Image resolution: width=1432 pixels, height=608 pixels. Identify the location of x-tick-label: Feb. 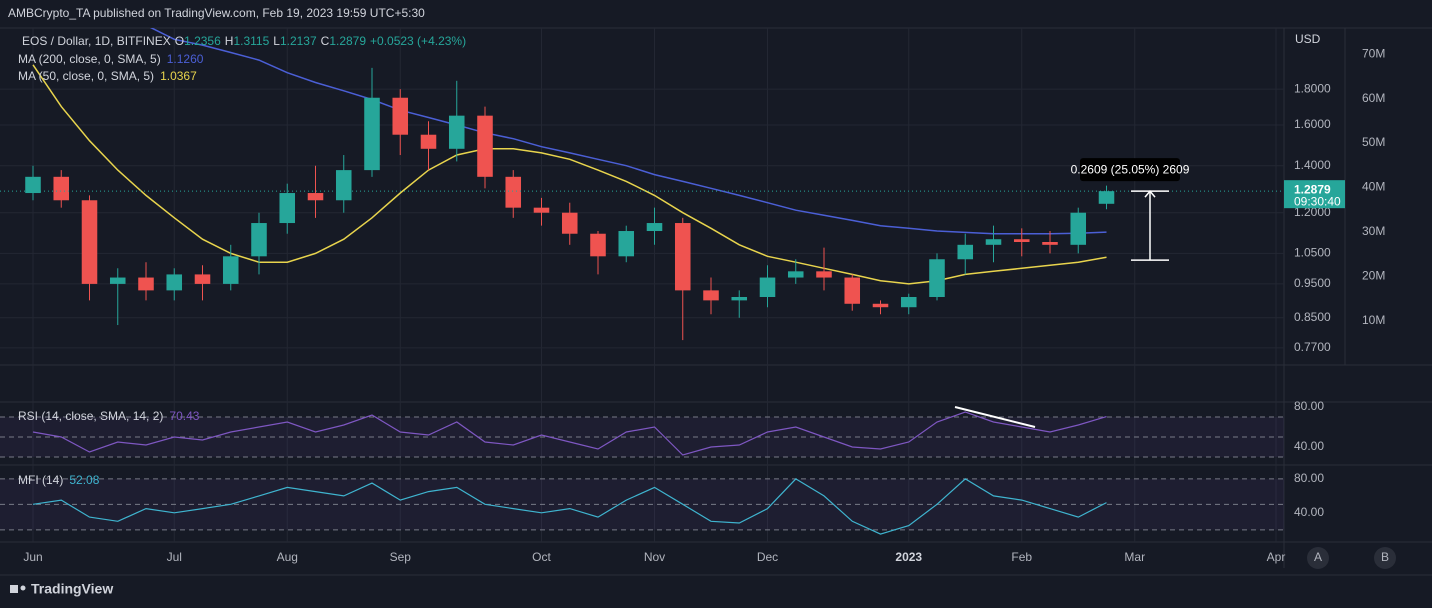
(1021, 557).